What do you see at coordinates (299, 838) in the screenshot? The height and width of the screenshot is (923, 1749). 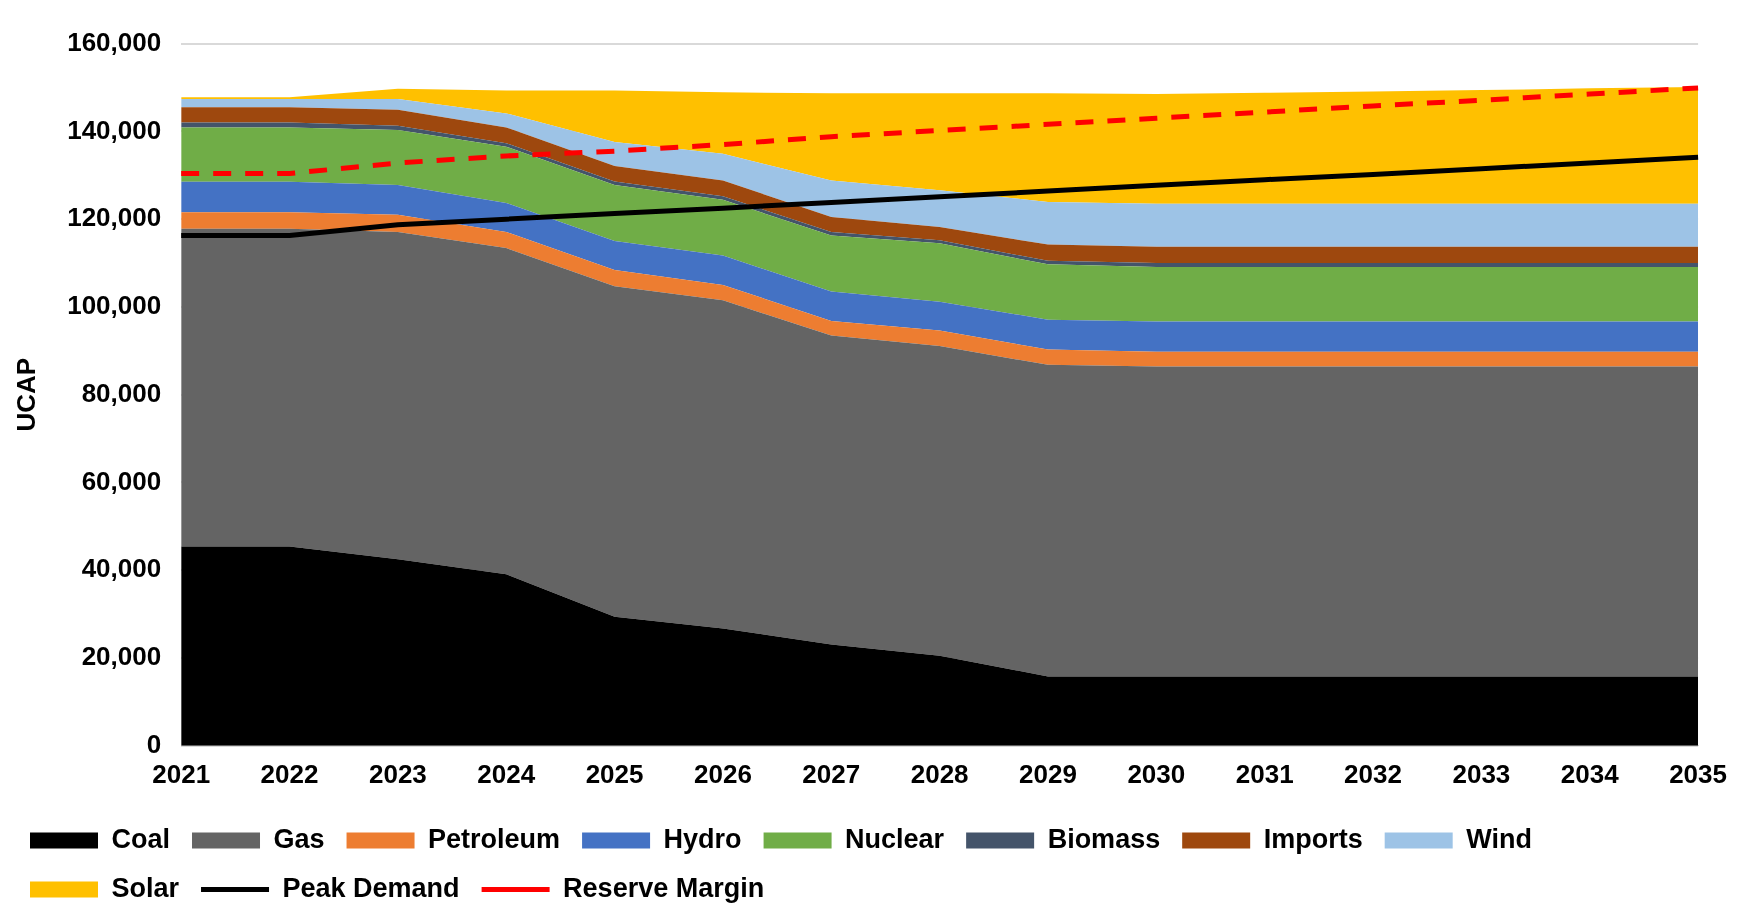 I see `legend-label: Gas` at bounding box center [299, 838].